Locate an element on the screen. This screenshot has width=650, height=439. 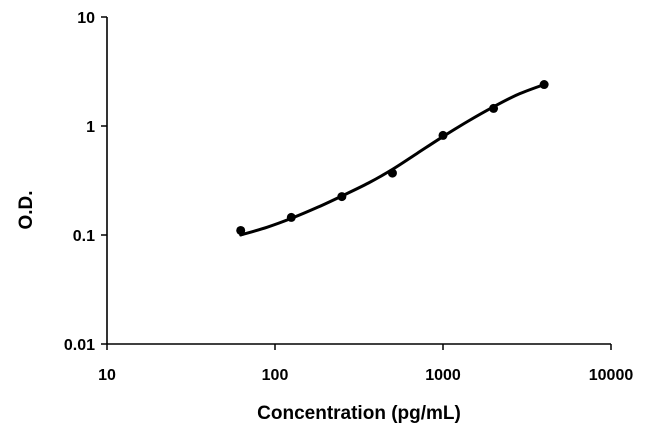
y-tick-label: 0.01 is located at coordinates (79, 345).